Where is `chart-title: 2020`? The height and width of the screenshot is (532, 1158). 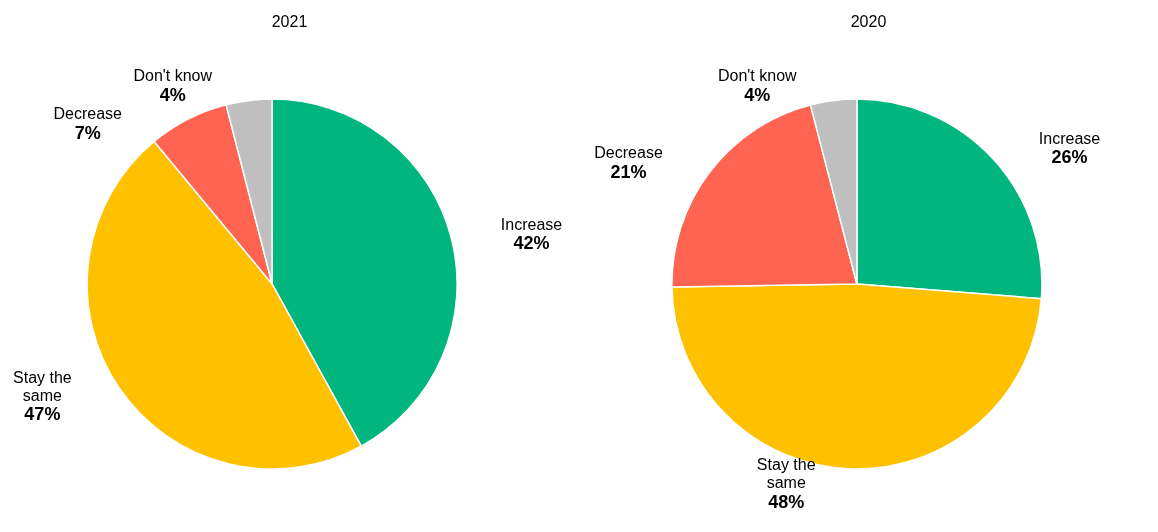 chart-title: 2020 is located at coordinates (868, 21).